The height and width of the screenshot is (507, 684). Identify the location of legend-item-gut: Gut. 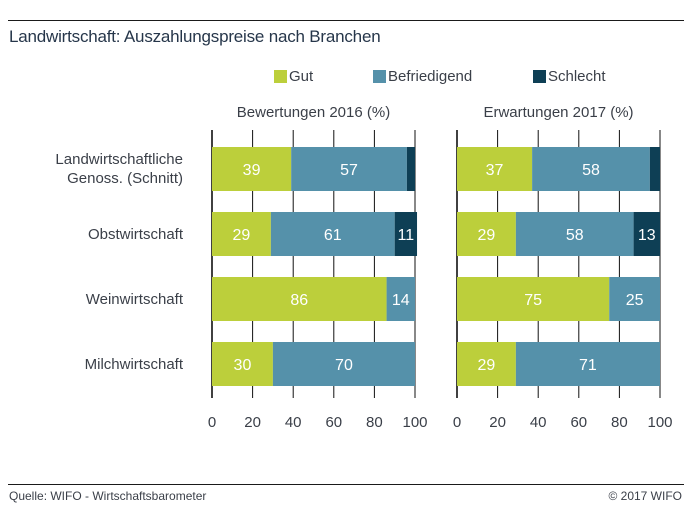
(293, 76).